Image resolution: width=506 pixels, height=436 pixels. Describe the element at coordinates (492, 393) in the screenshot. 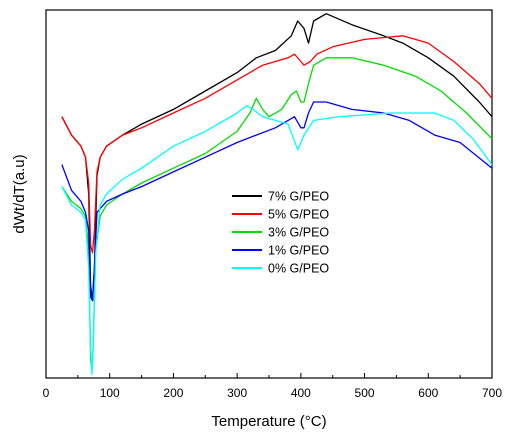

I see `x-tick-label: 700` at that location.